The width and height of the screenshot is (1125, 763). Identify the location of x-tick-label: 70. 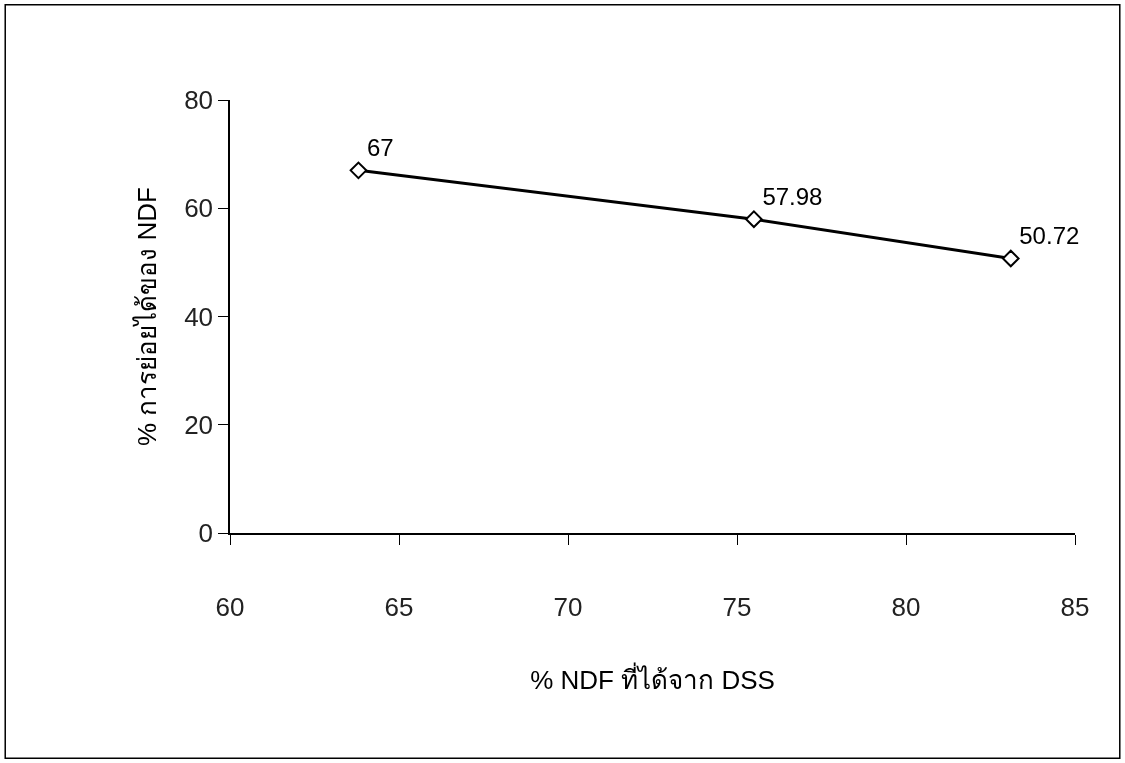
(568, 606).